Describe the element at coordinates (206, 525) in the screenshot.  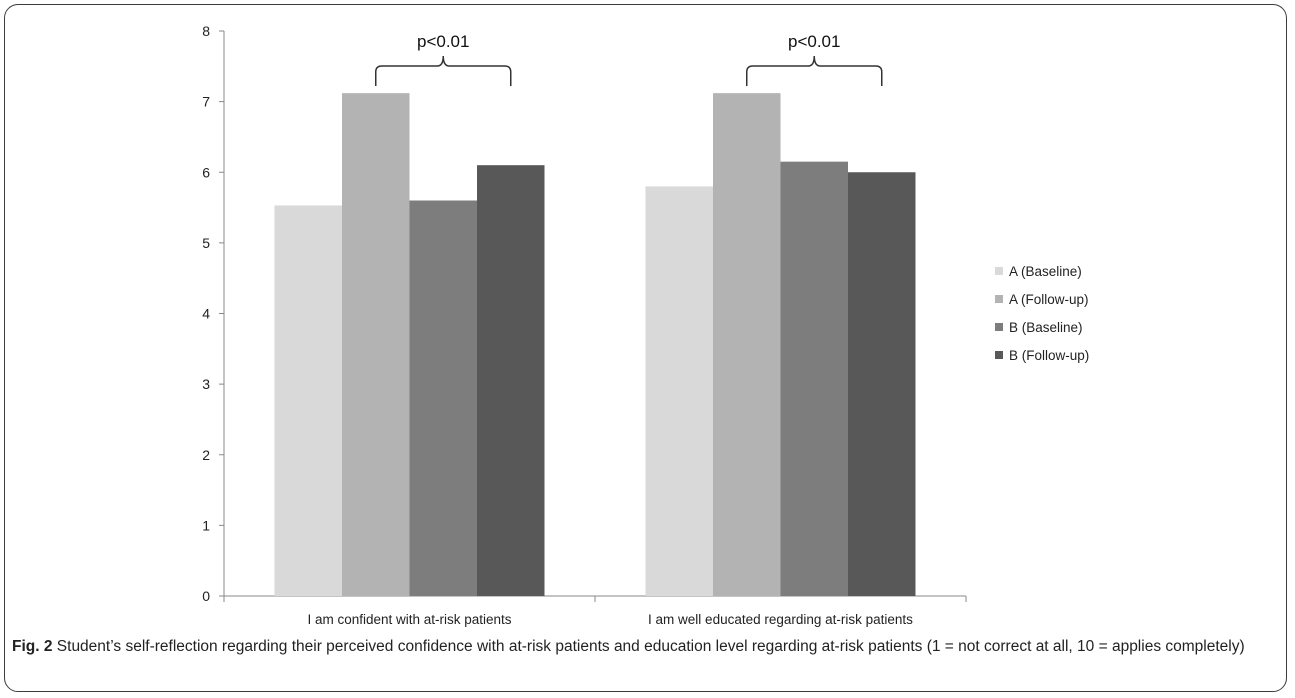
I see `y-tick-label: 1` at that location.